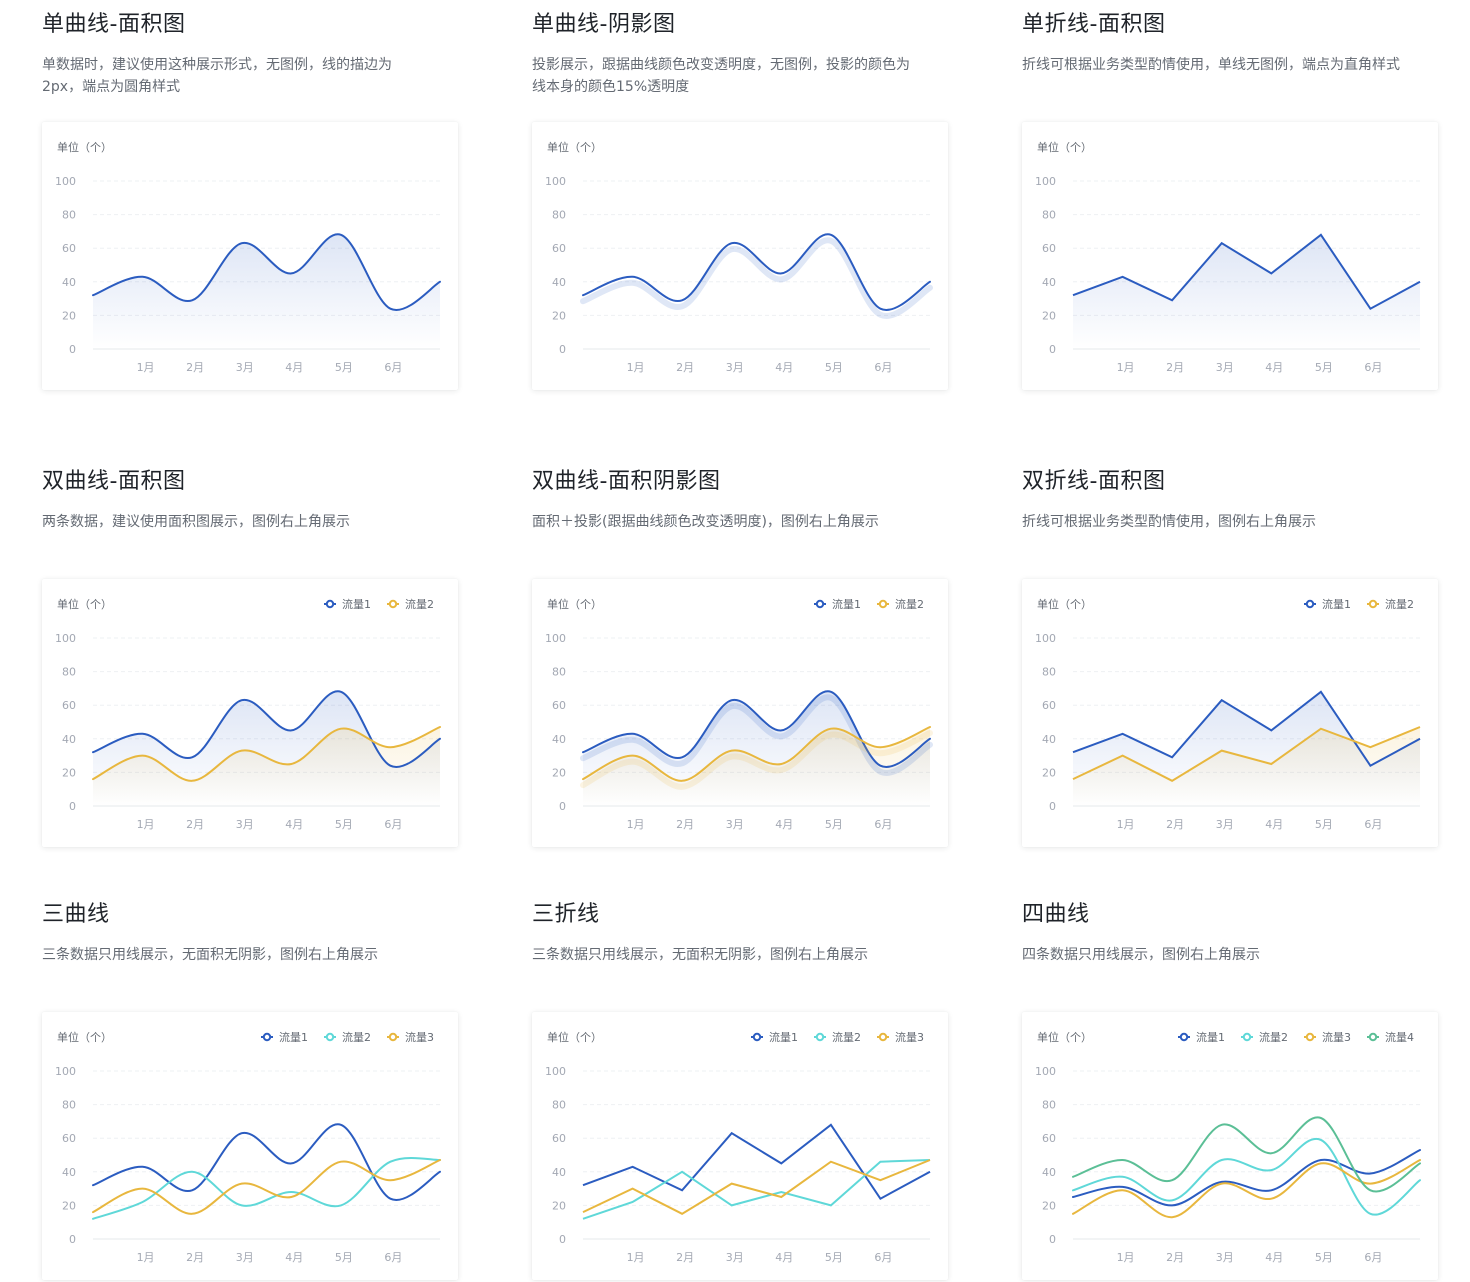 The width and height of the screenshot is (1470, 1282). Describe the element at coordinates (559, 315) in the screenshot. I see `y-tick-label: 20` at that location.